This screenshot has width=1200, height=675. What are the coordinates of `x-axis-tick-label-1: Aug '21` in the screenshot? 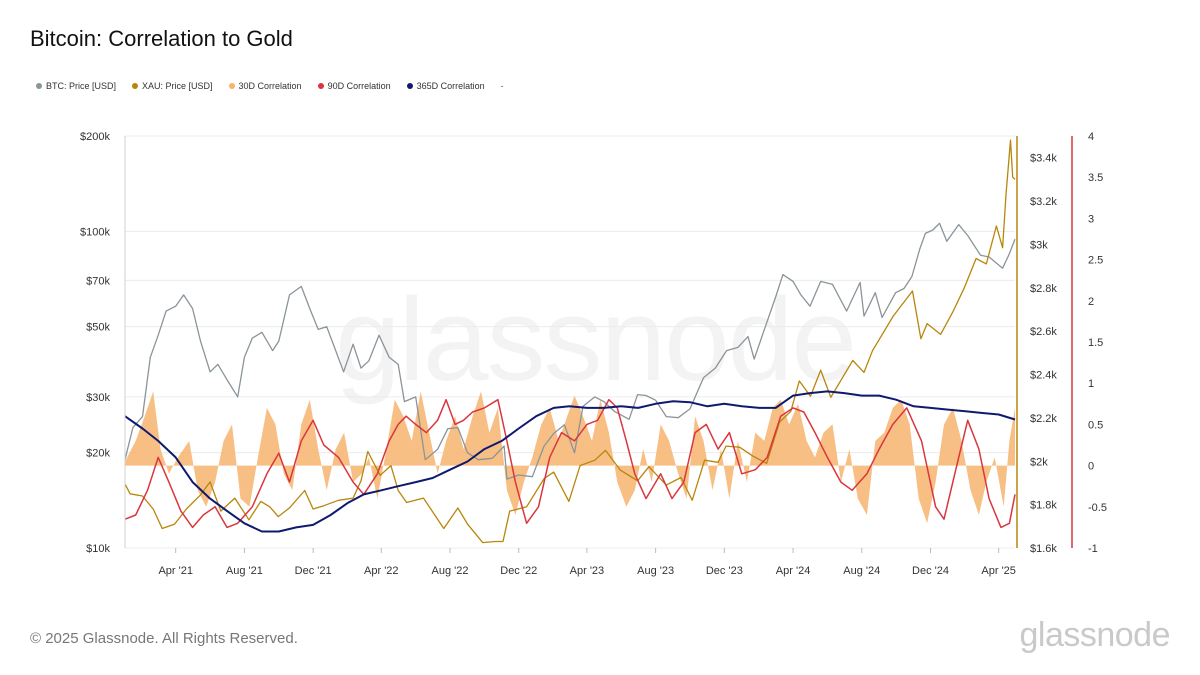 It's located at (244, 571).